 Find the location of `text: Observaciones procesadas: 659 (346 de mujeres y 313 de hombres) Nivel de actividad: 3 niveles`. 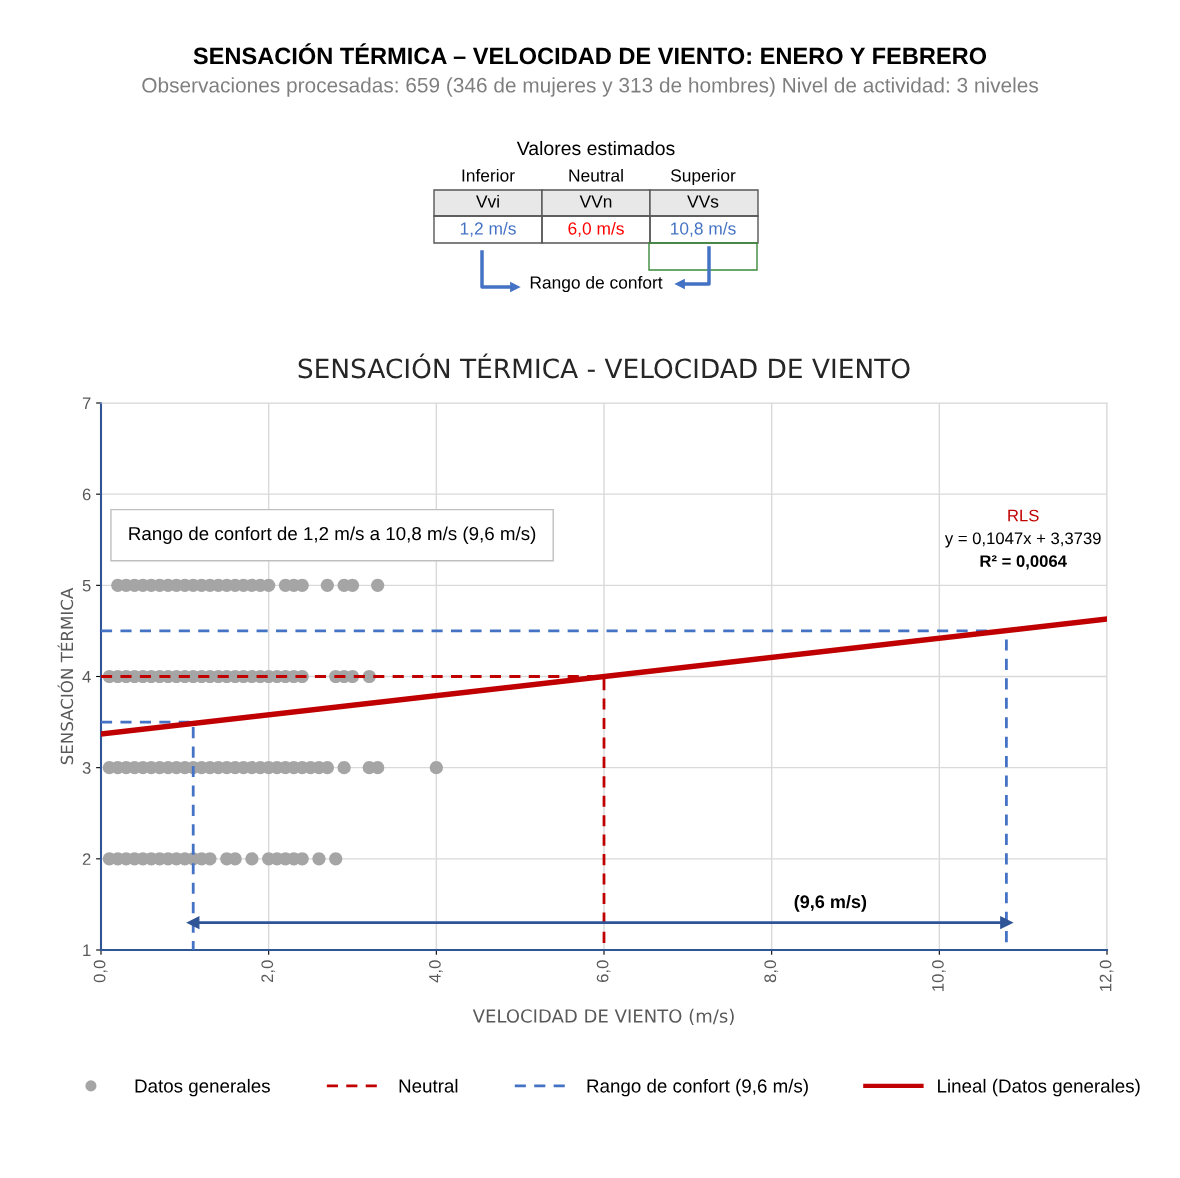

text: Observaciones procesadas: 659 (346 de mujeres y 313 de hombres) Nivel de actividad: 3 niveles is located at coordinates (590, 87).